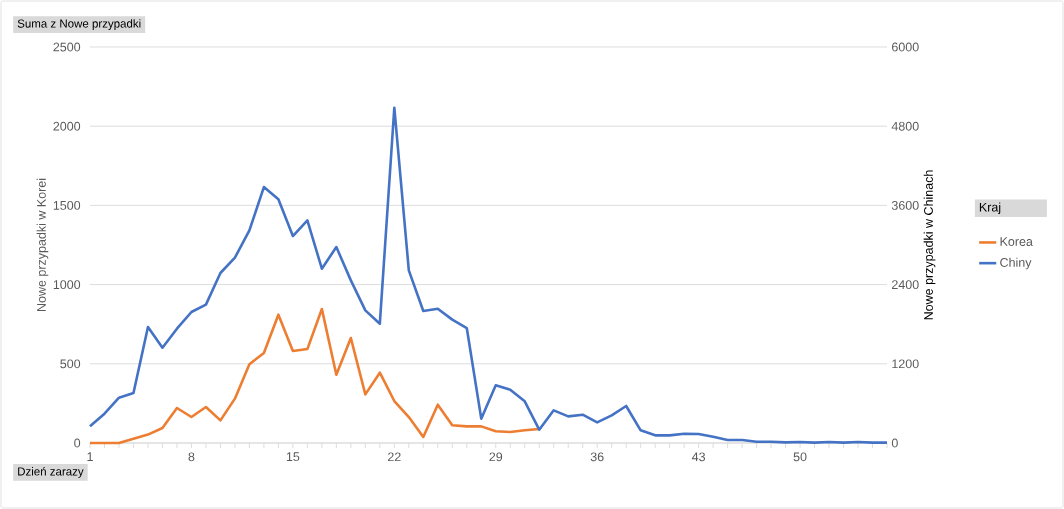 The image size is (1064, 509). What do you see at coordinates (698, 457) in the screenshot?
I see `x-tick-label: 43` at bounding box center [698, 457].